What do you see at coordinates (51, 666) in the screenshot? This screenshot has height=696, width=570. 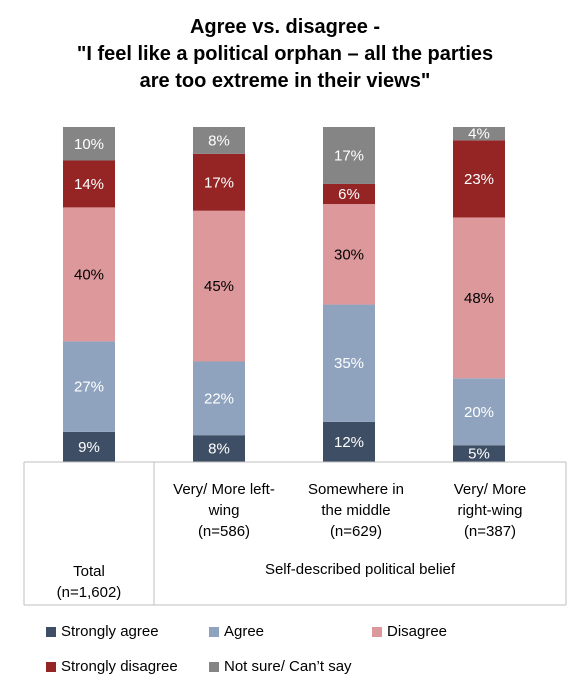 I see `legend-swatch-strongly-disagree` at bounding box center [51, 666].